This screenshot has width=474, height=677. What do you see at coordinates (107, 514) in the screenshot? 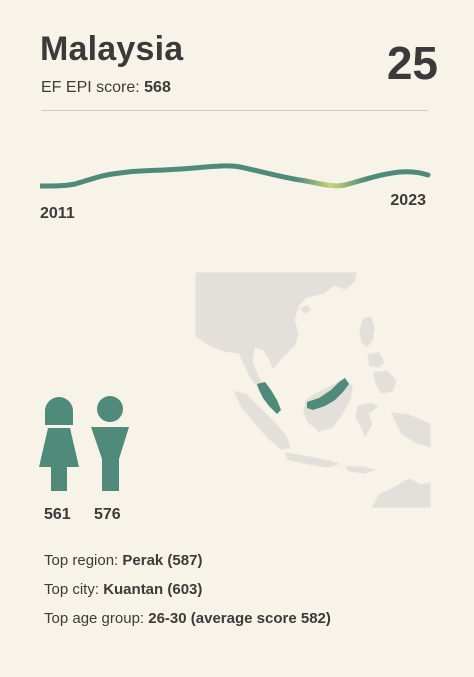
I see `male-score: 576` at bounding box center [107, 514].